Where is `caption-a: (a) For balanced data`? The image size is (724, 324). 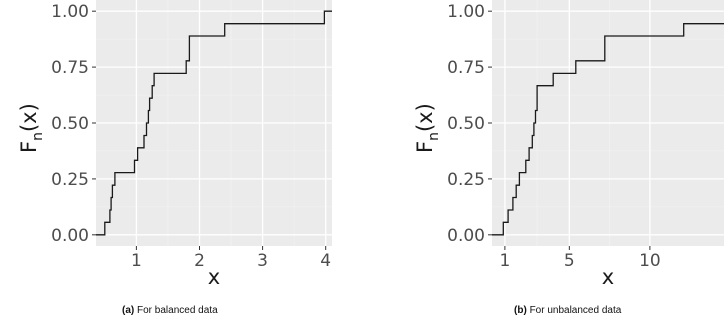 caption-a: (a) For balanced data is located at coordinates (170, 310).